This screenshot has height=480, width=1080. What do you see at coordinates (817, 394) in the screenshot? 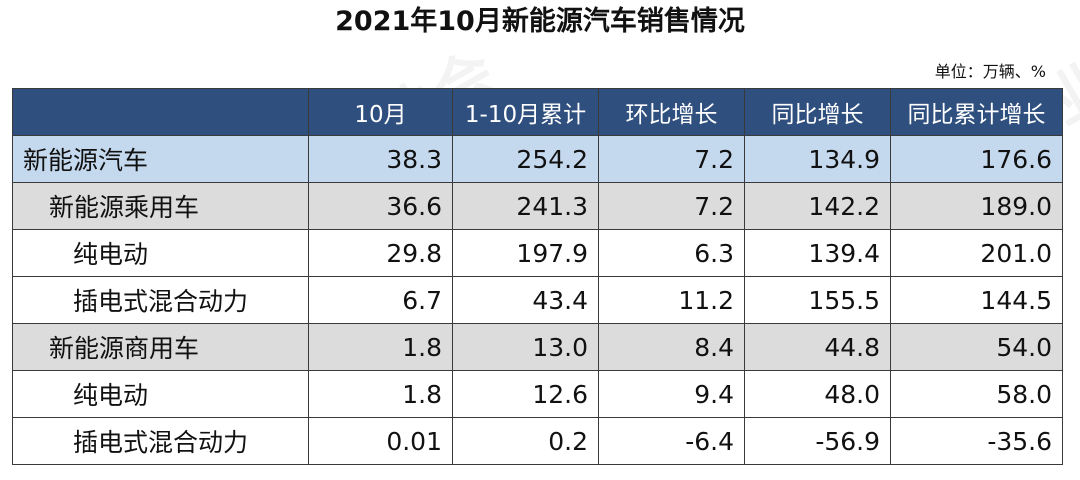
I see `cell-yoy-growth: 48.0` at bounding box center [817, 394].